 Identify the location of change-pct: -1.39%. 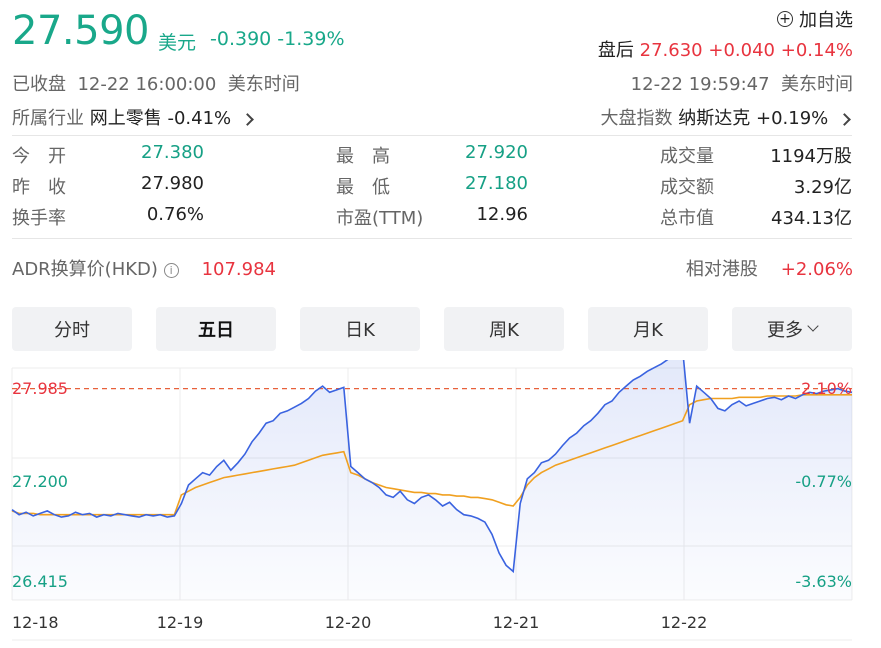
(311, 39).